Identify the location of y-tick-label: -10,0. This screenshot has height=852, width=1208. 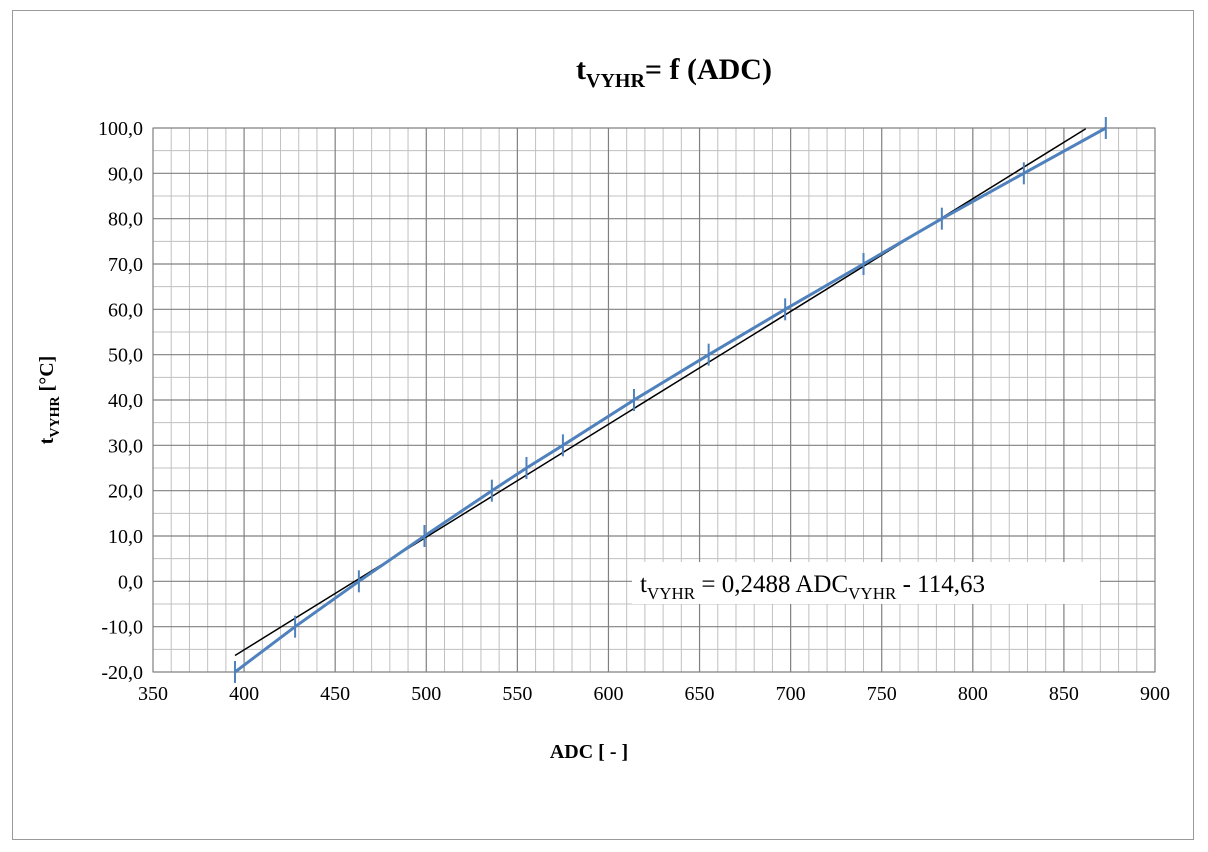
(122, 628).